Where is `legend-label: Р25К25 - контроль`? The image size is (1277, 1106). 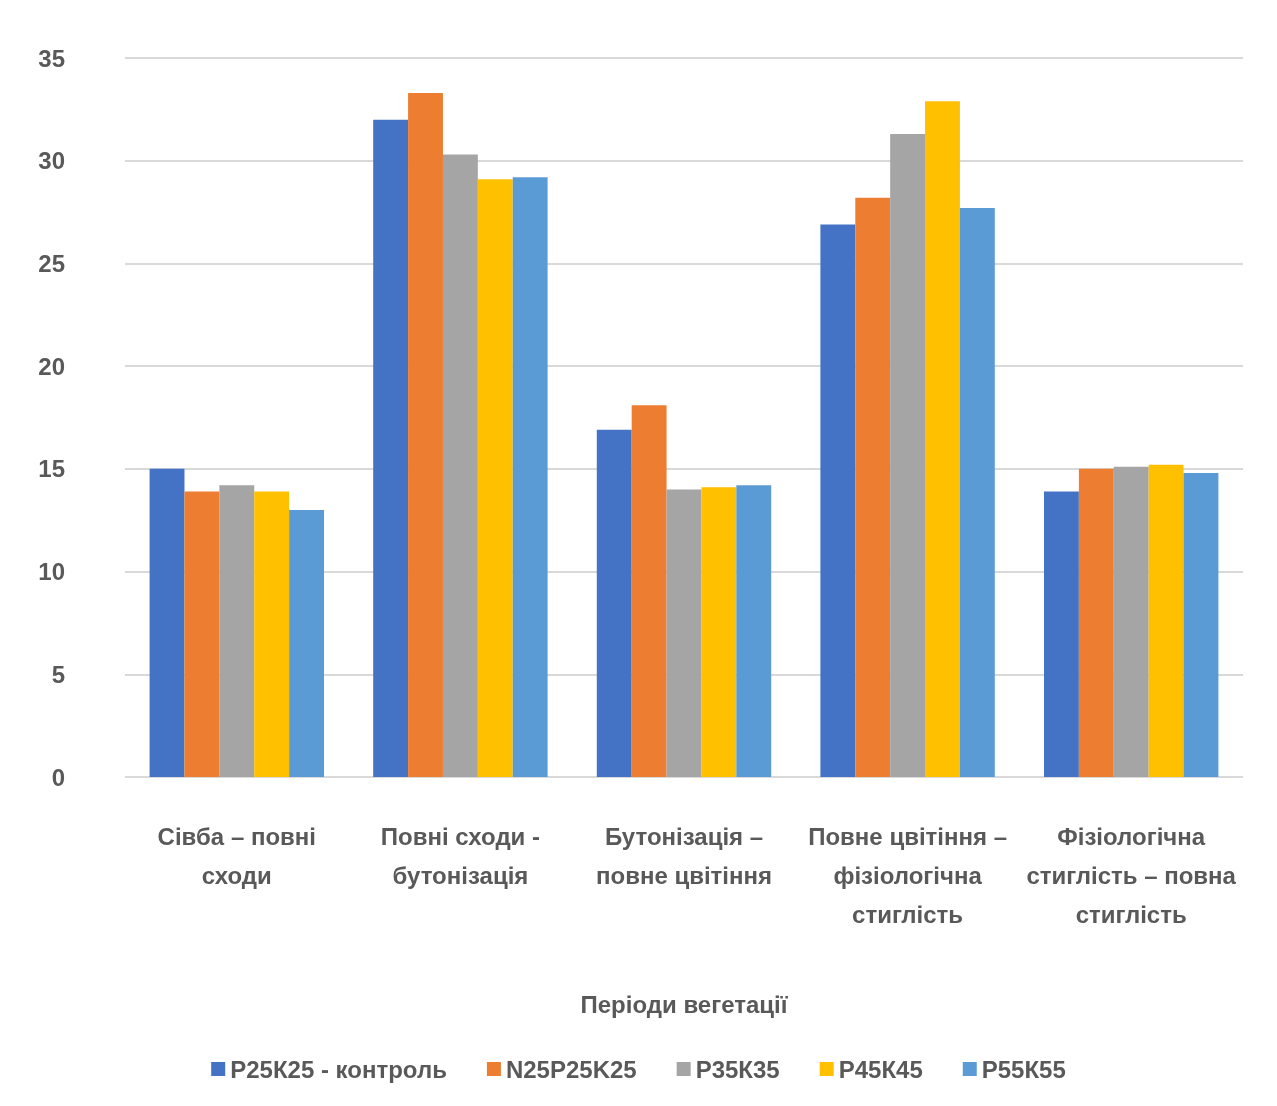
legend-label: Р25К25 - контроль is located at coordinates (338, 1069).